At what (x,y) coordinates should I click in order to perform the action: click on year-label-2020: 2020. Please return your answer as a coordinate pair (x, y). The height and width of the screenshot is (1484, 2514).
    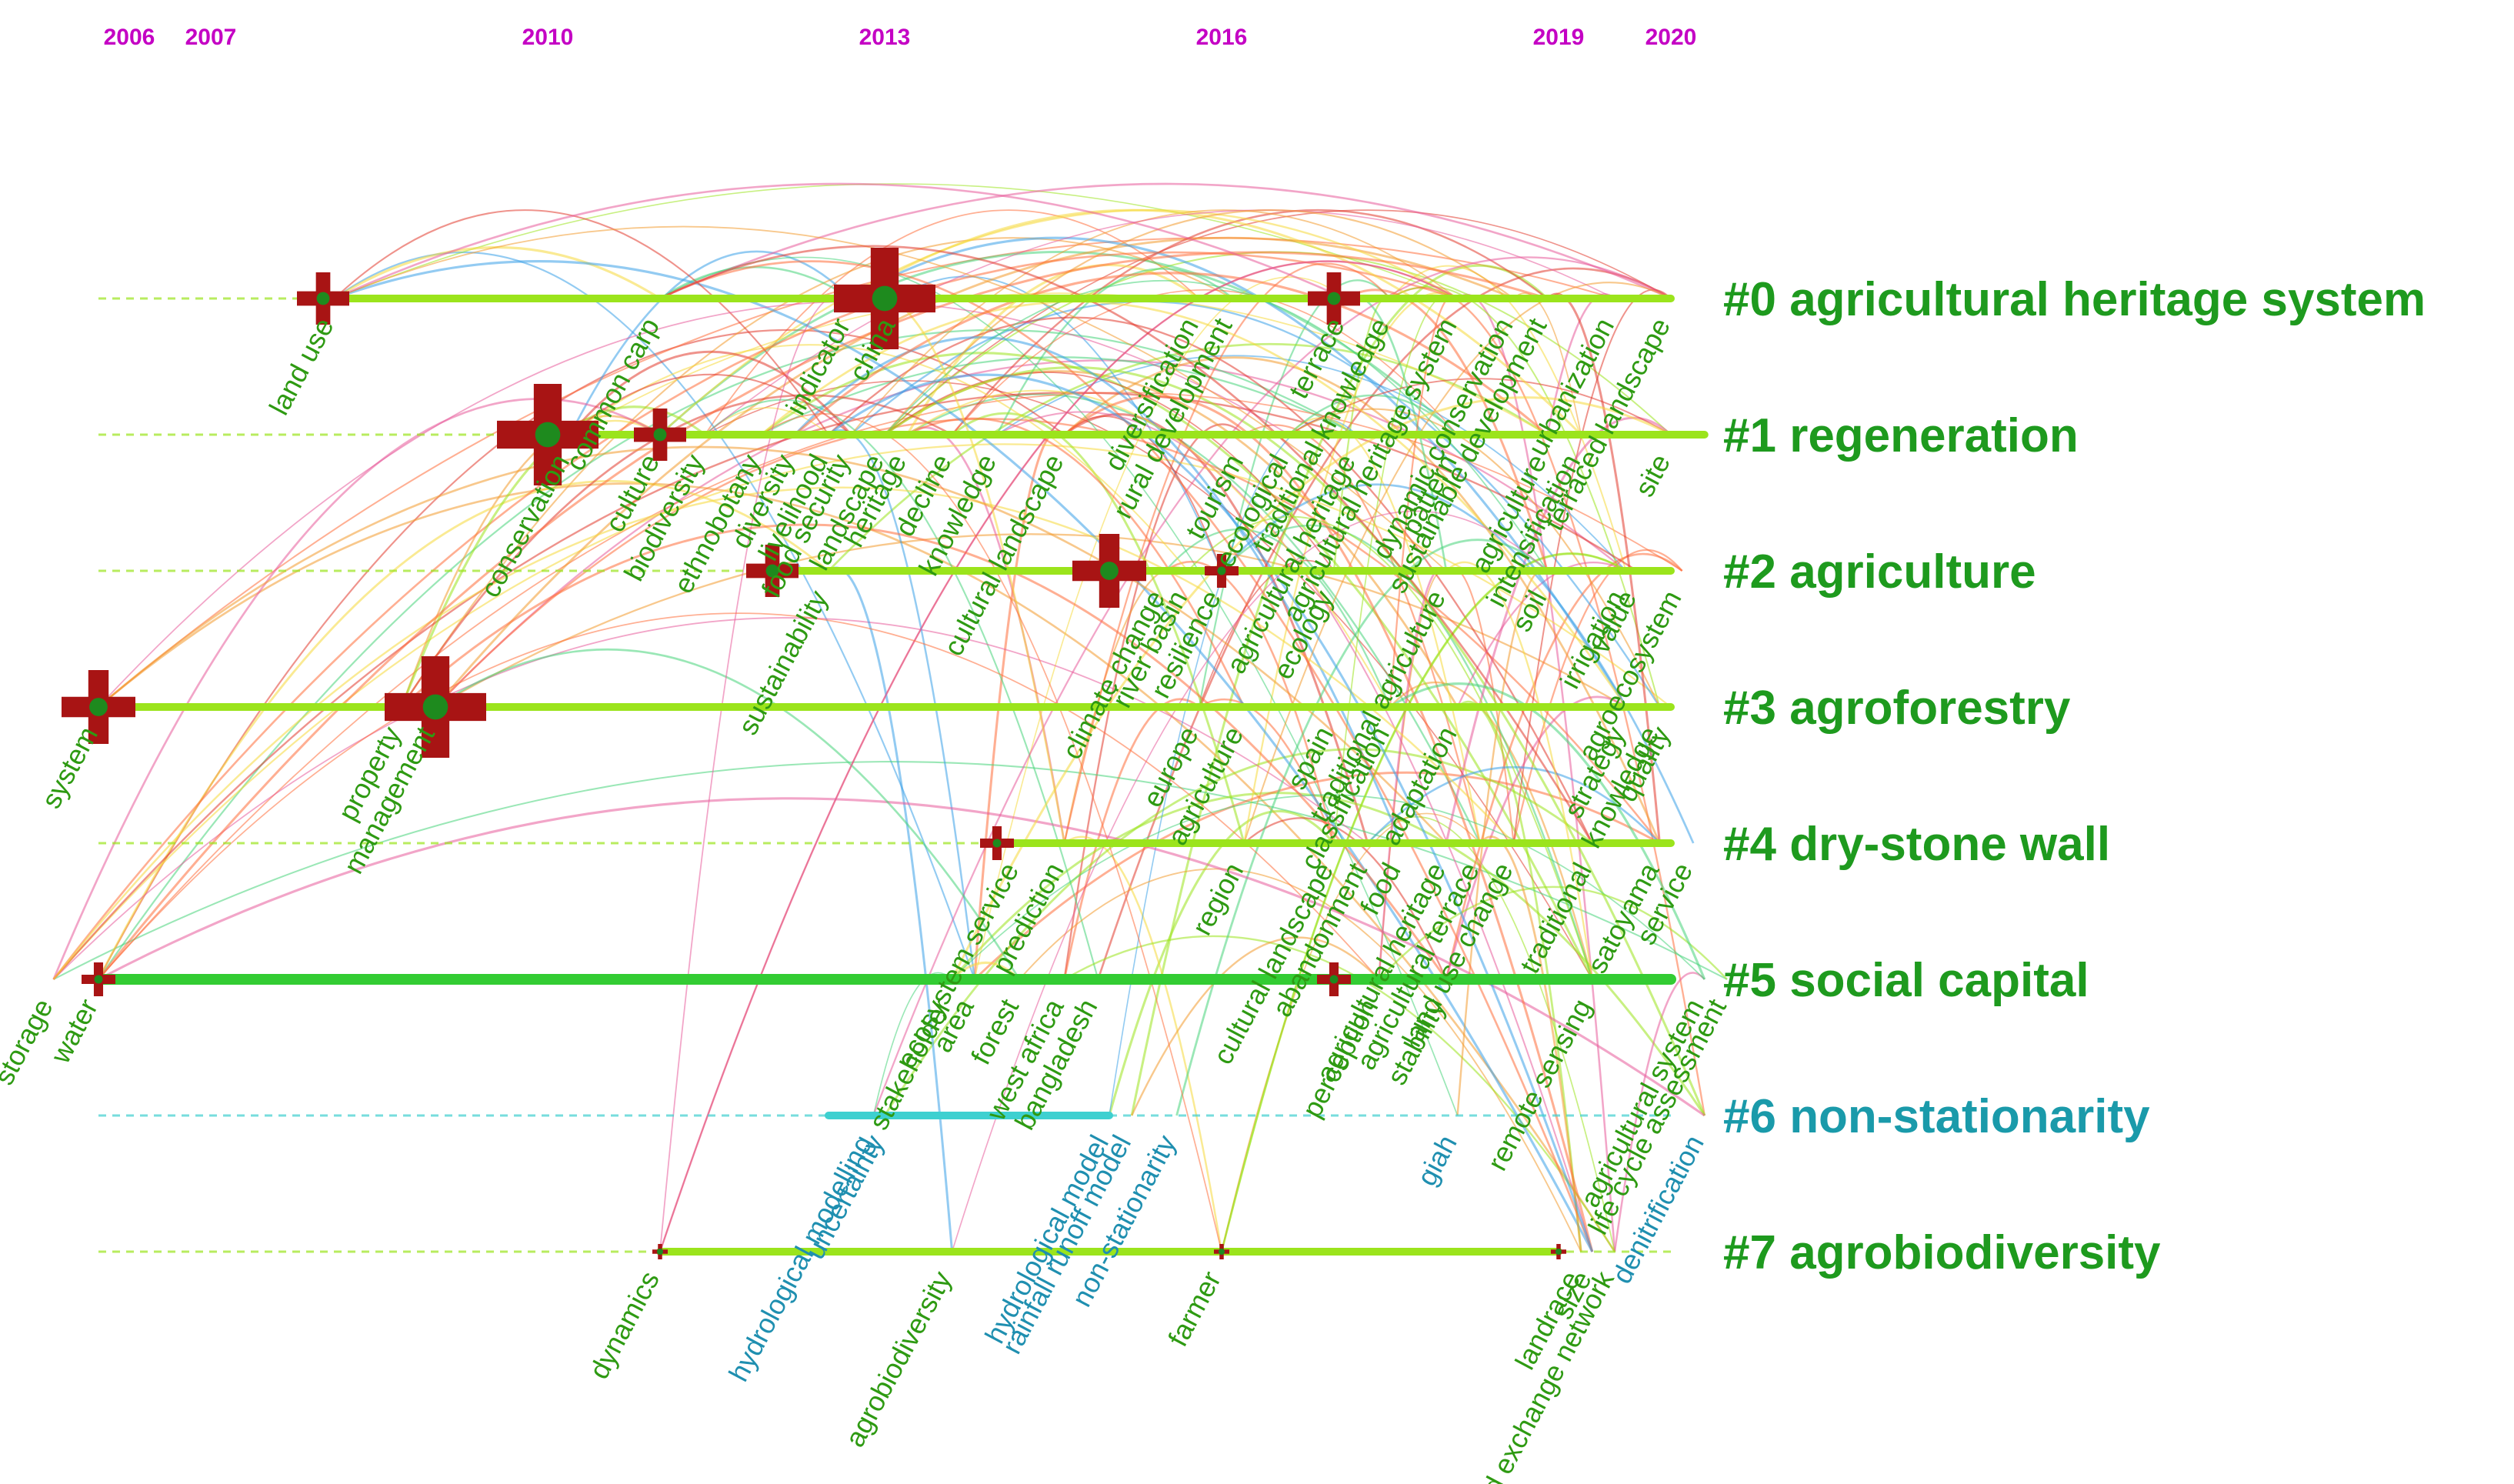
    Looking at the image, I should click on (1671, 38).